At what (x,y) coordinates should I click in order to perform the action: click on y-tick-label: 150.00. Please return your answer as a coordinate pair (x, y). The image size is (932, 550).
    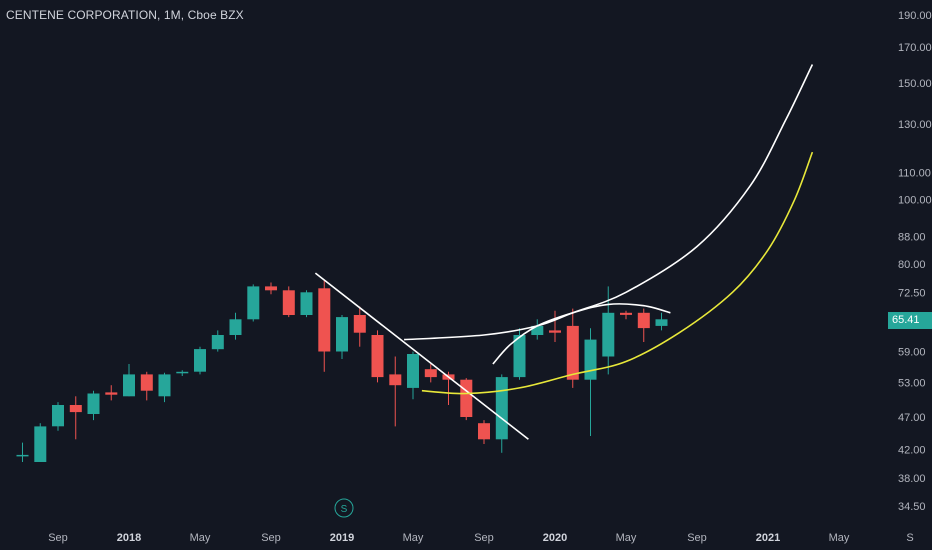
    Looking at the image, I should click on (915, 84).